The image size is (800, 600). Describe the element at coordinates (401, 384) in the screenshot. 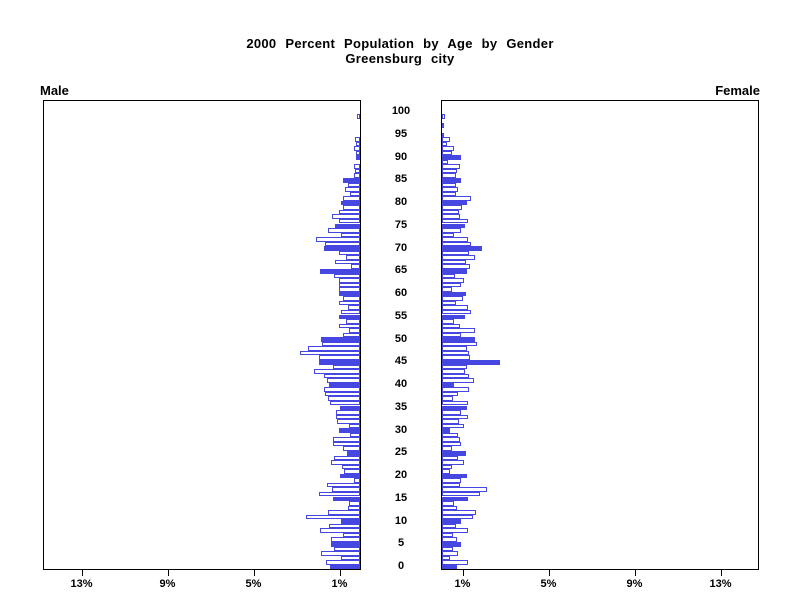

I see `age-tick-40: 40` at that location.